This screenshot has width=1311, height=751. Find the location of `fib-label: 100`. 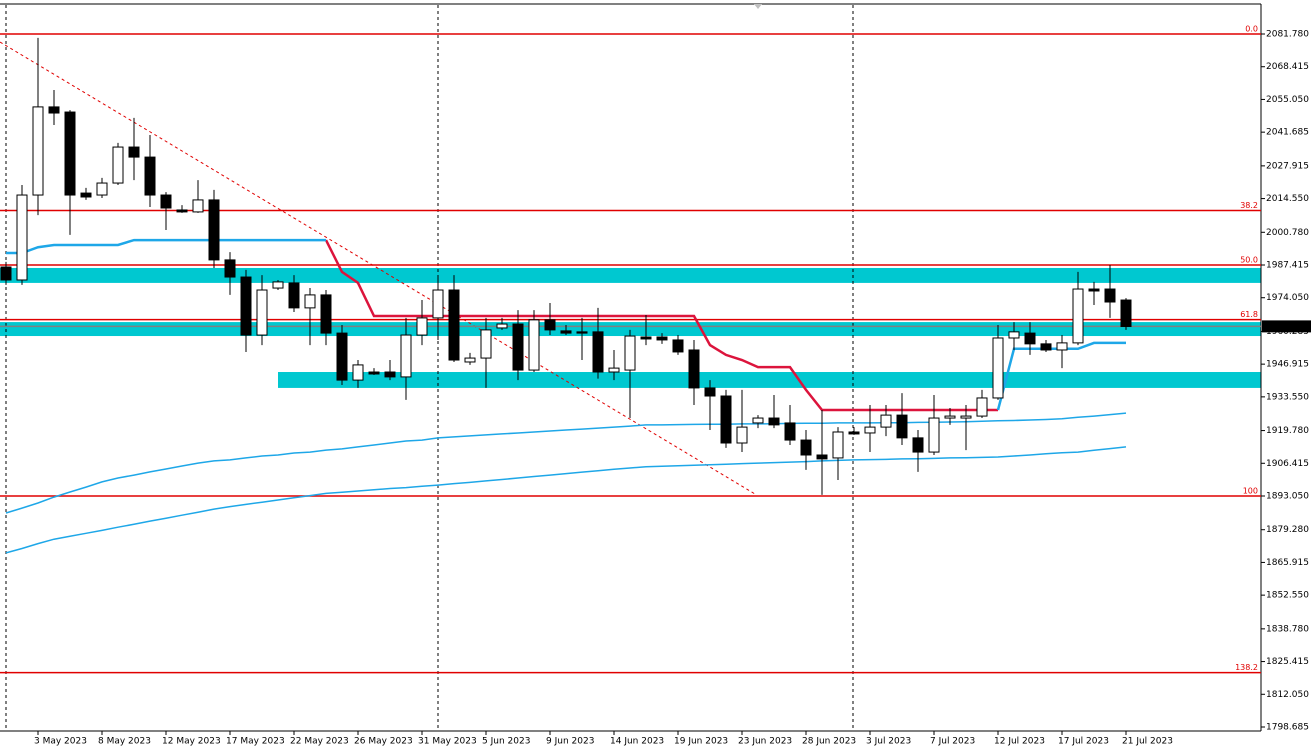

fib-label: 100 is located at coordinates (1250, 491).